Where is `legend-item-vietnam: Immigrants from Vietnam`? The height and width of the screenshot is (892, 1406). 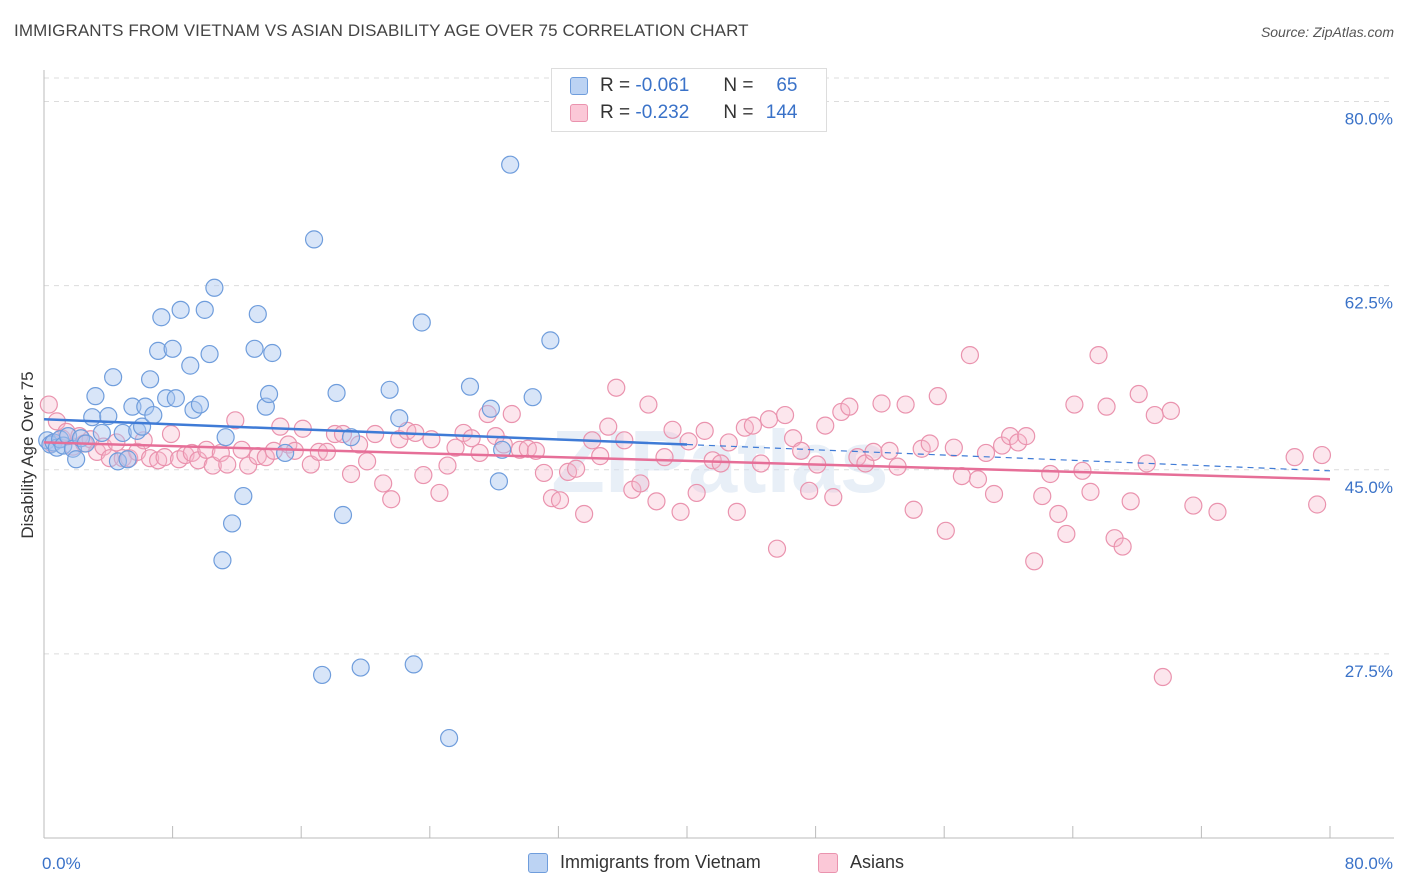 legend-item-vietnam: Immigrants from Vietnam is located at coordinates (644, 862).